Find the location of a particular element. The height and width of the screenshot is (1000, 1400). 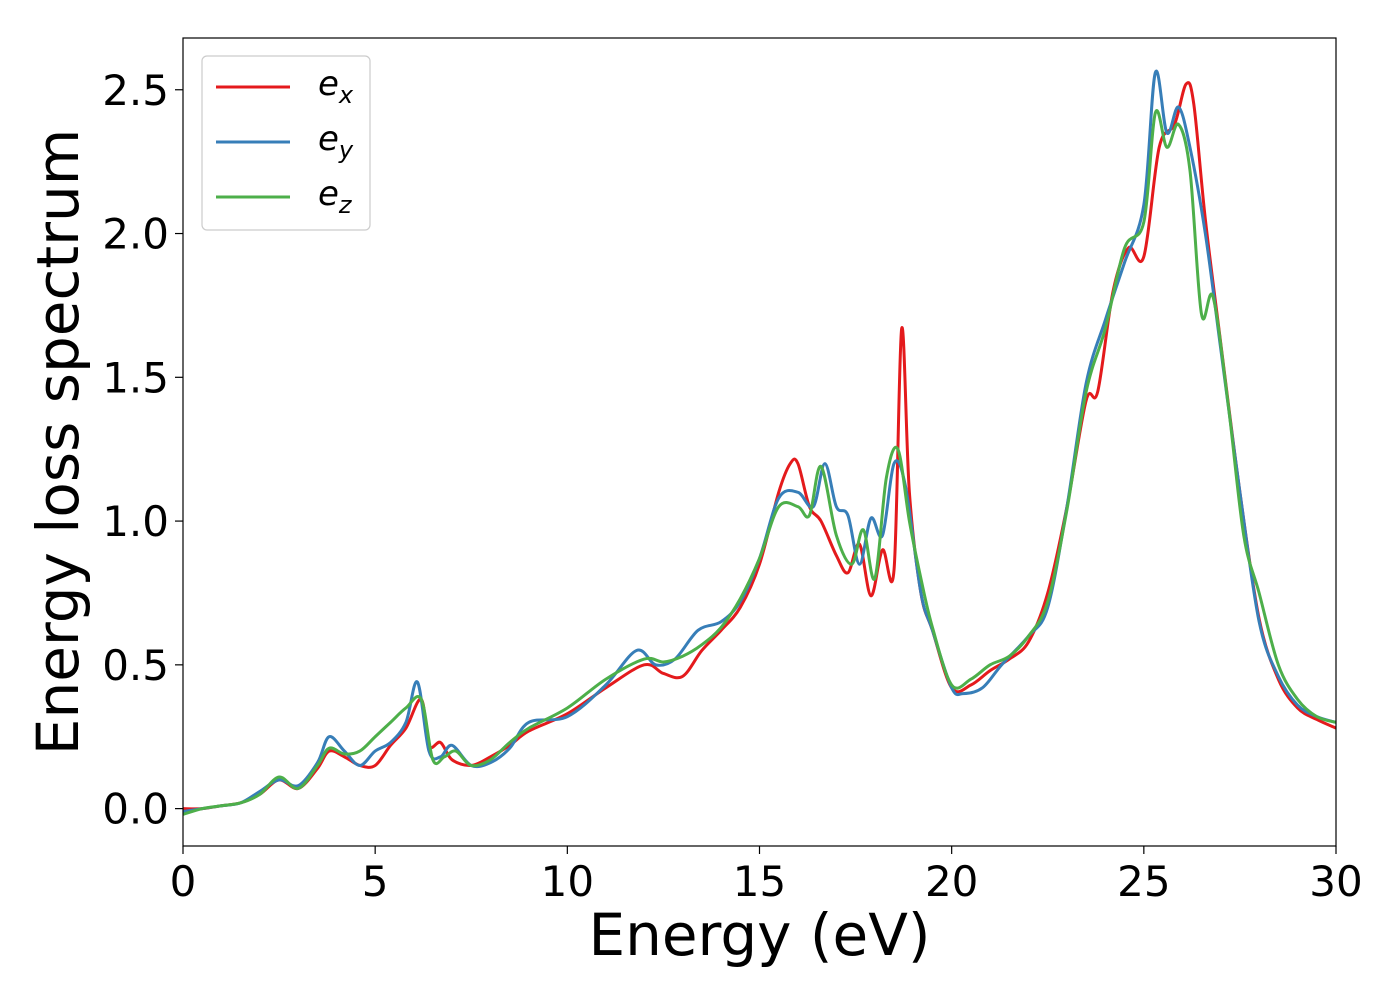

y-axis-title: Energy loss spectrum is located at coordinates (58, 442).